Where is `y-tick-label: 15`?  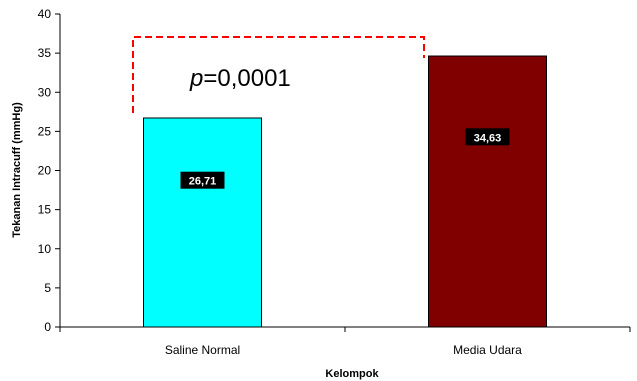
y-tick-label: 15 is located at coordinates (45, 210).